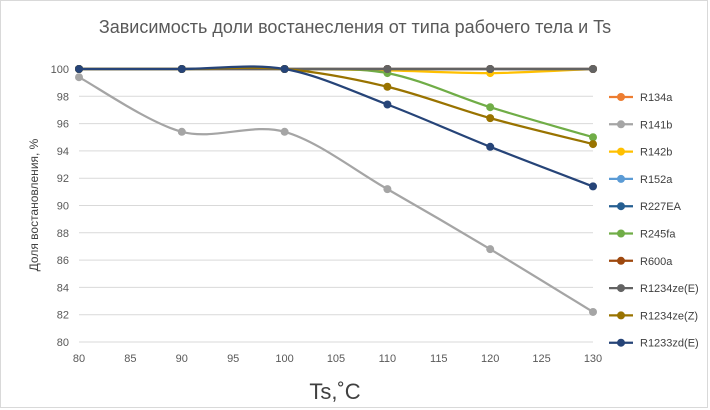  Describe the element at coordinates (233, 359) in the screenshot. I see `x-tick-label: 95` at that location.